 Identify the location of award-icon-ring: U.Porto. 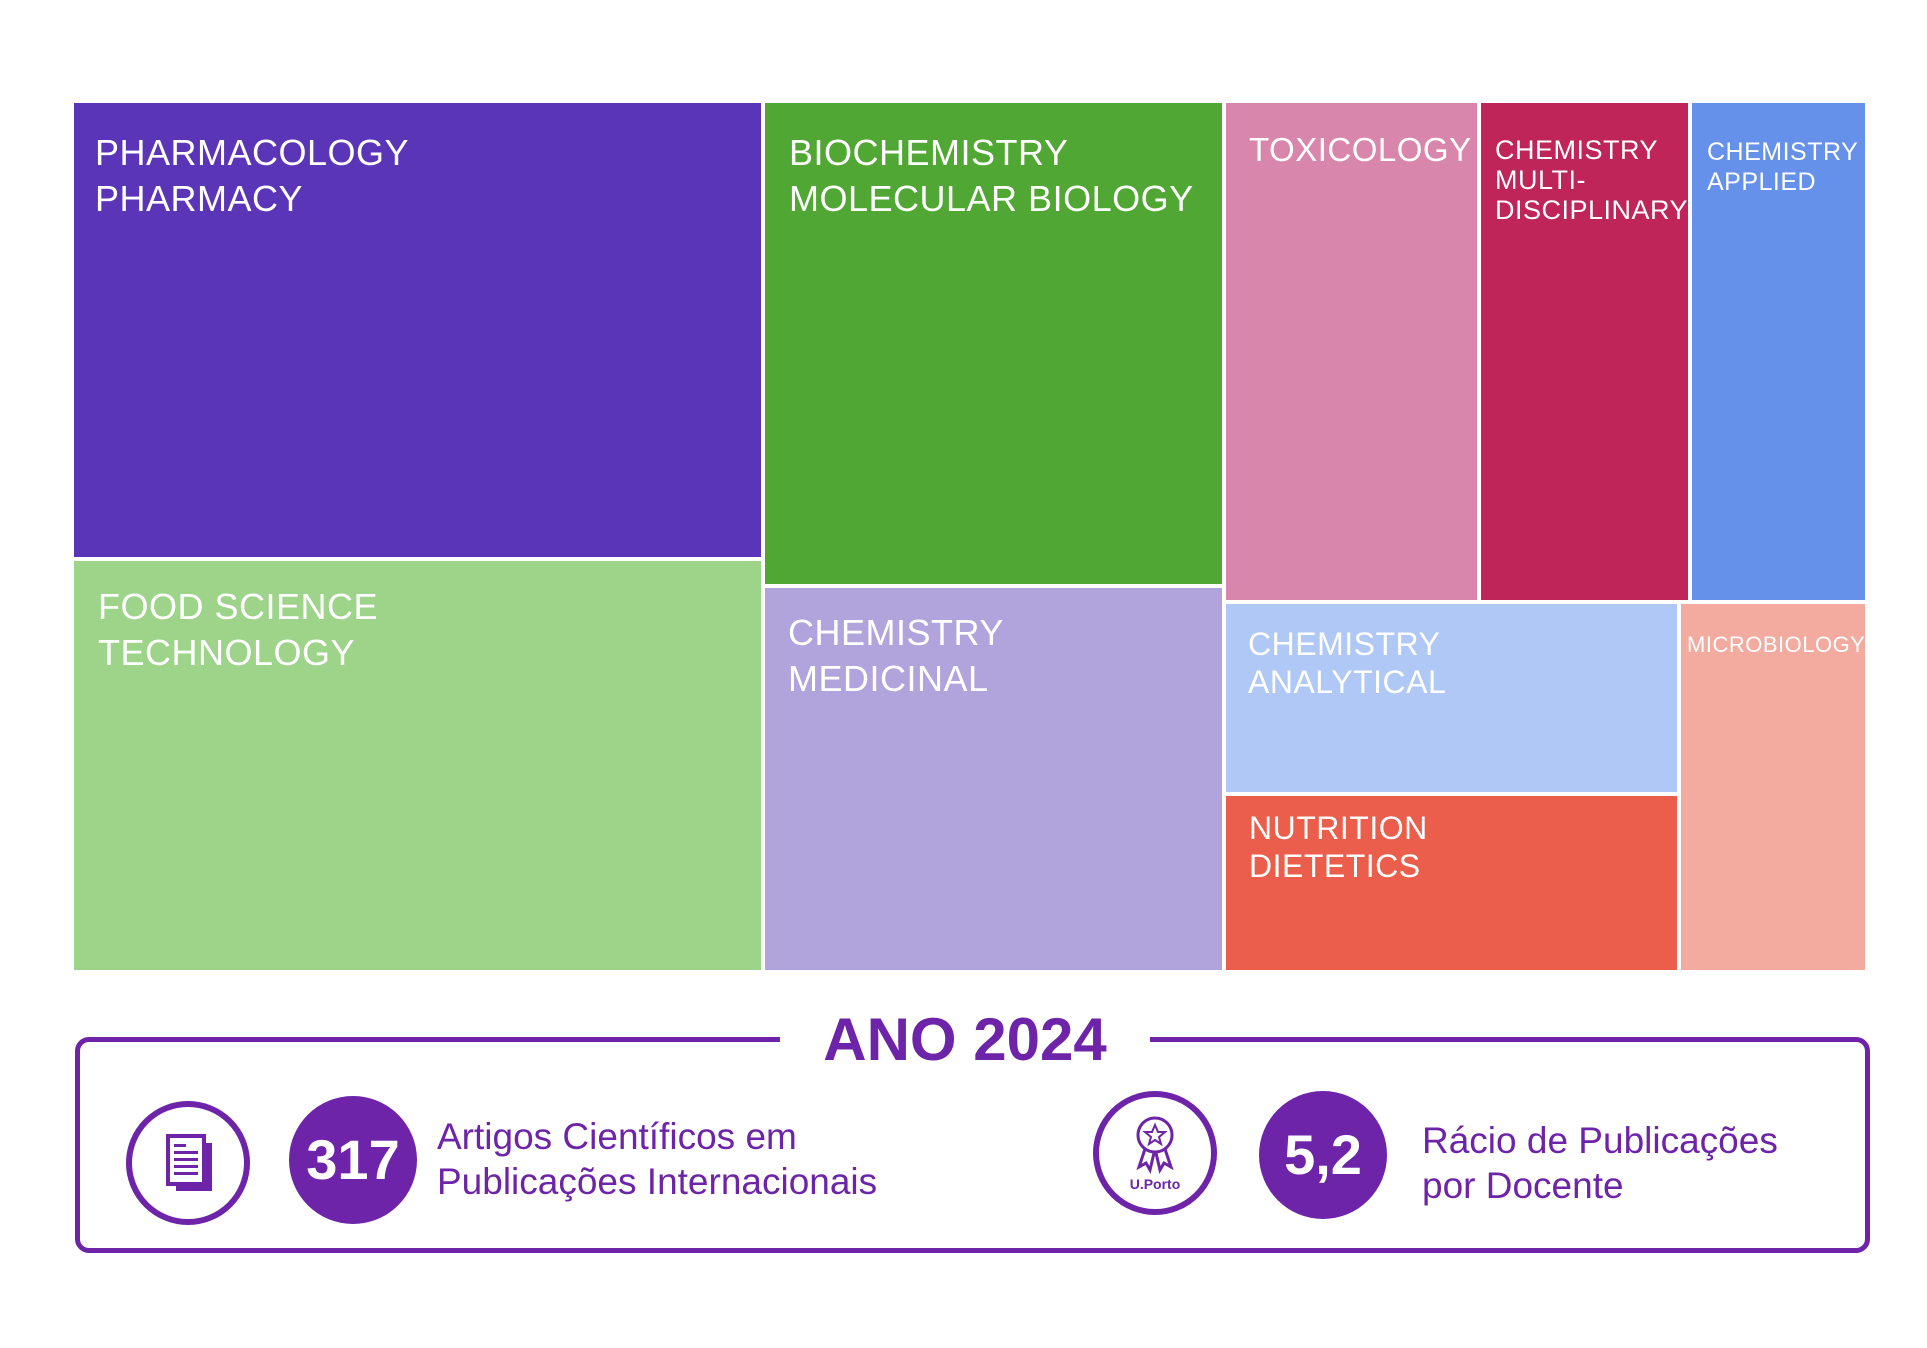
(1155, 1153).